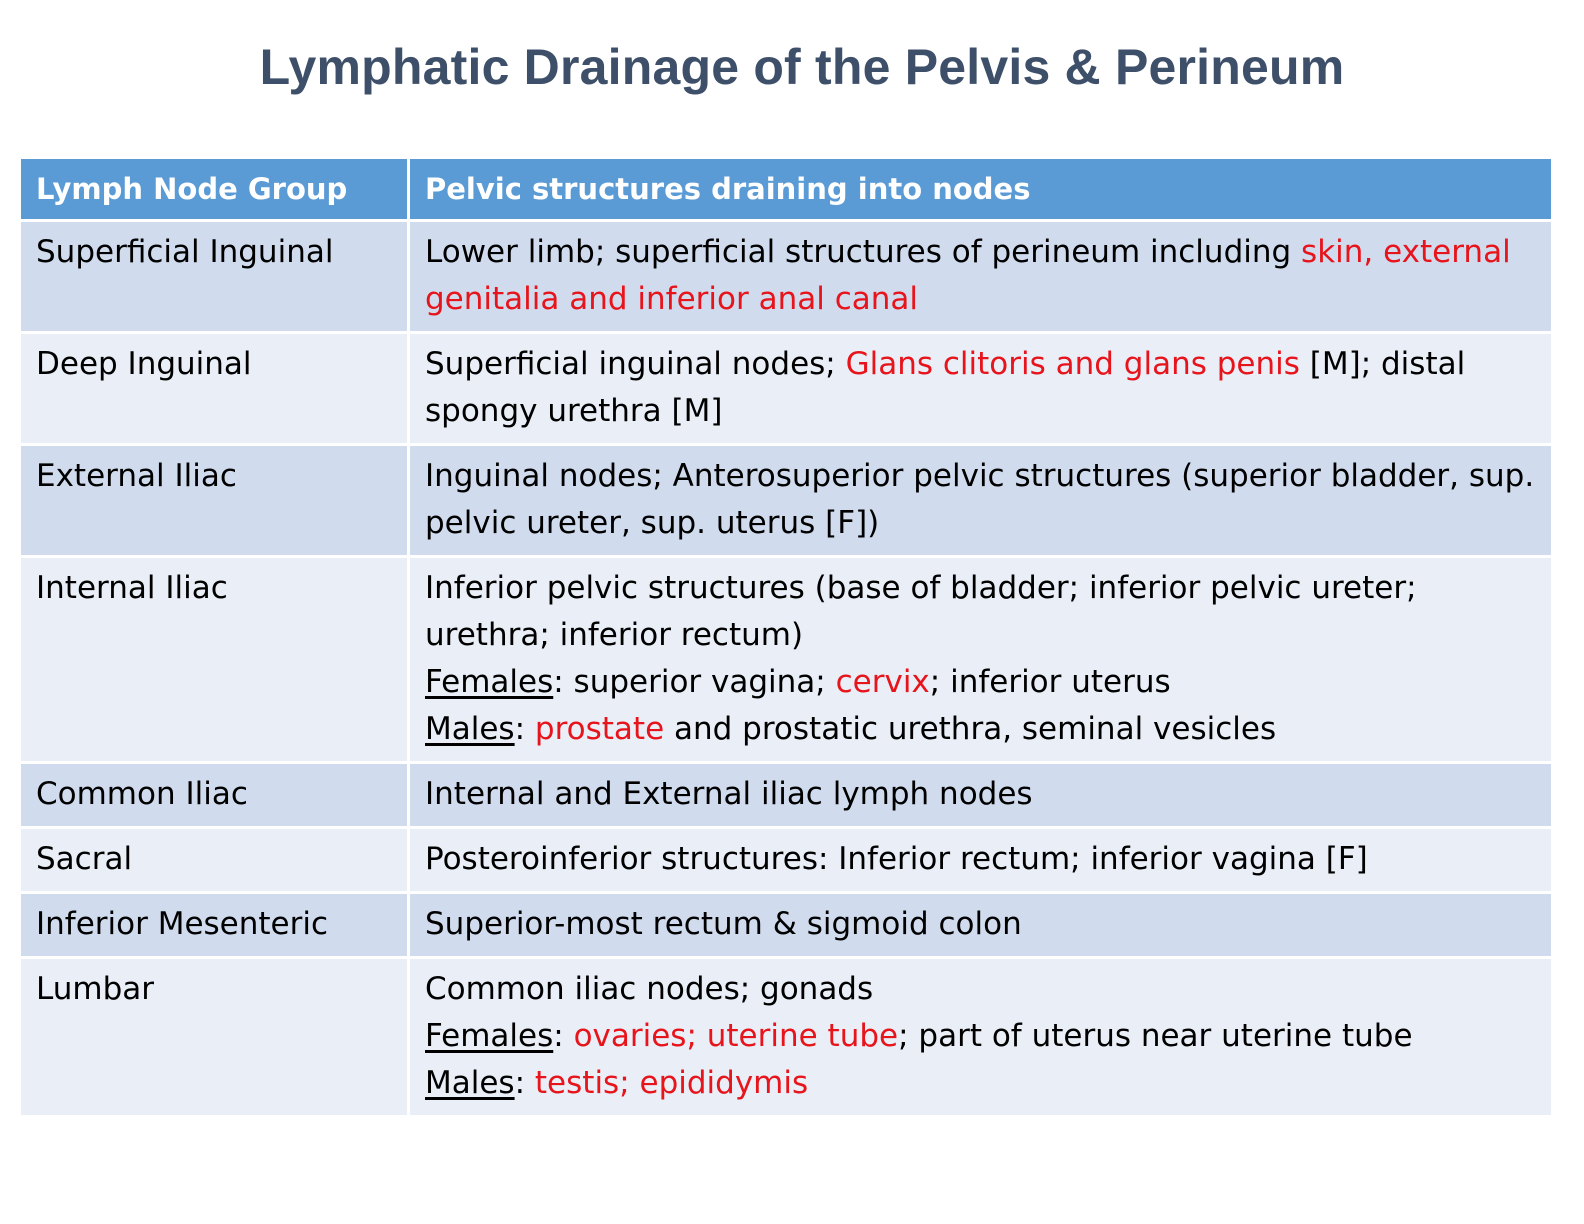 This screenshot has width=1584, height=1224. Describe the element at coordinates (635, 364) in the screenshot. I see `structures-text: Superficial inguinal nodes;` at that location.